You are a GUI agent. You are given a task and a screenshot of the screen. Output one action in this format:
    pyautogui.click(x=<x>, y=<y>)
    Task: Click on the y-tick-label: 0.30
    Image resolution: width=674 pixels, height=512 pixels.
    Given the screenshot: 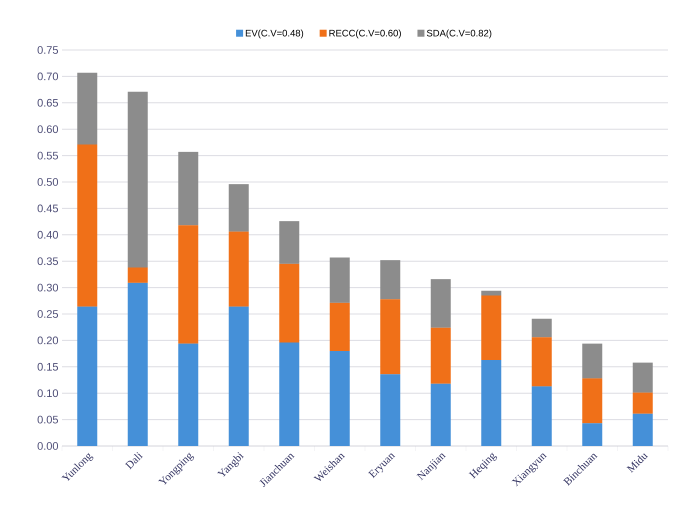 What is the action you would take?
    pyautogui.click(x=48, y=288)
    